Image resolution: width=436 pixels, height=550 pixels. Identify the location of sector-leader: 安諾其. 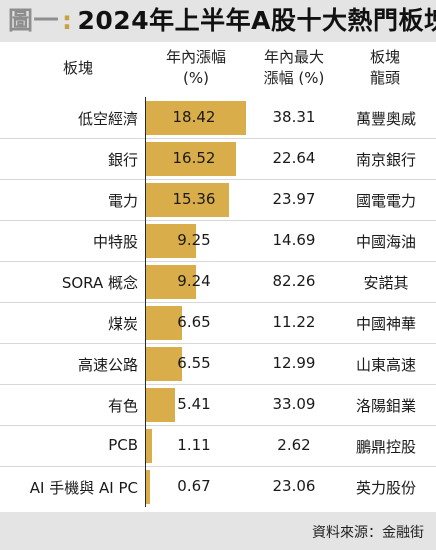
(386, 282).